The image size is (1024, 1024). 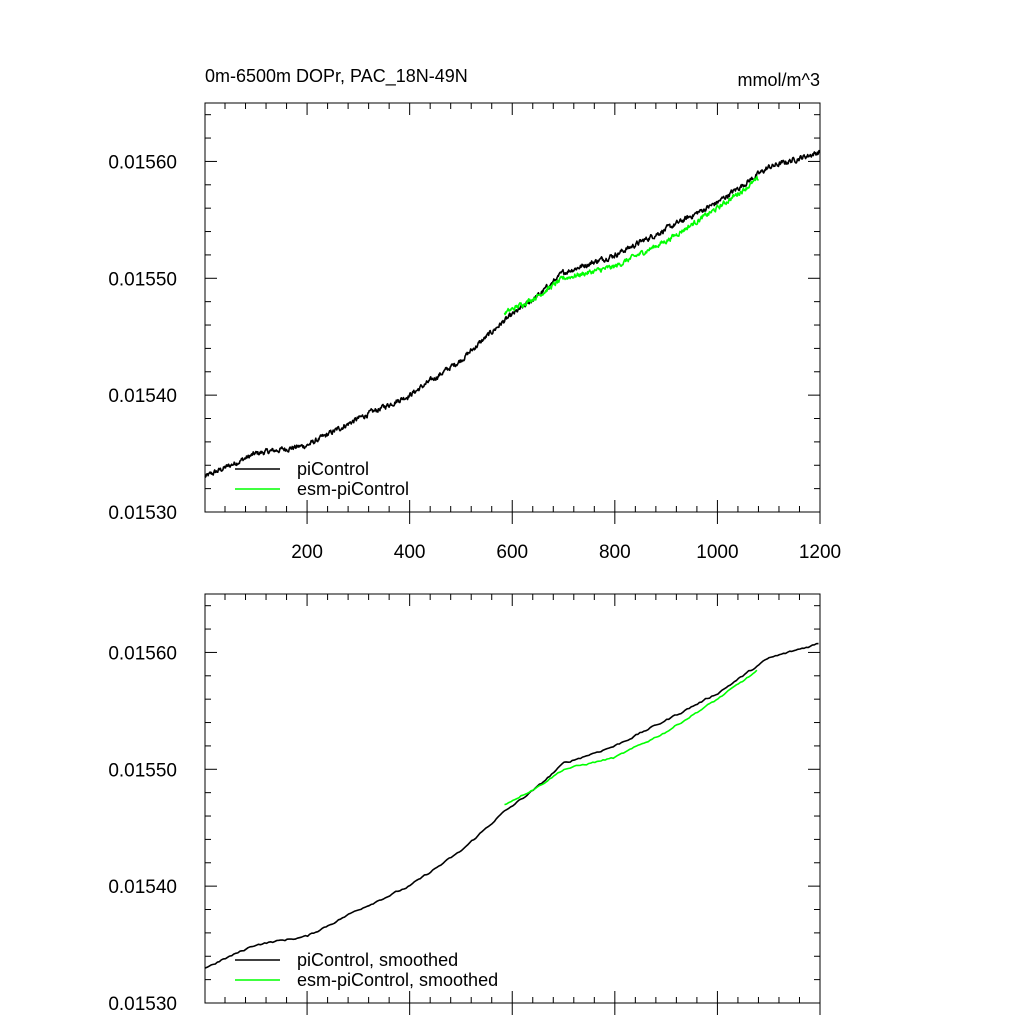 I want to click on chart-title: 0m-6500m DOPr, PAC_18N-49N, so click(x=336, y=76).